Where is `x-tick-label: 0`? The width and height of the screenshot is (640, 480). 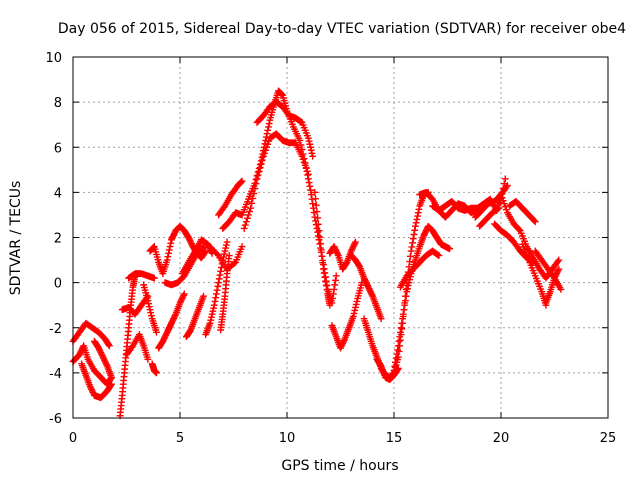
x-tick-label: 0 is located at coordinates (73, 438).